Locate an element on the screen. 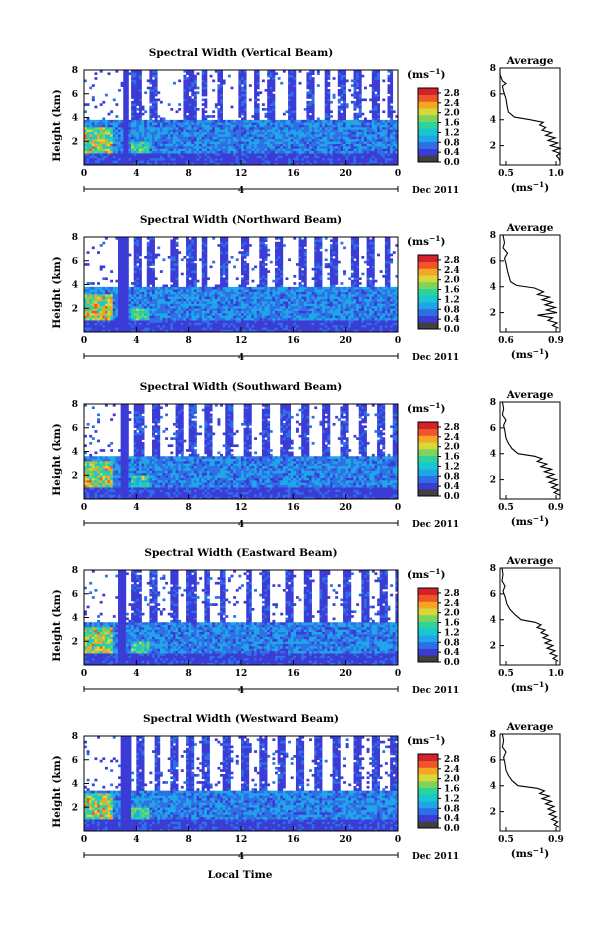 Image resolution: width=616 pixels, height=929 pixels. x-tick-label: 20 is located at coordinates (345, 174).